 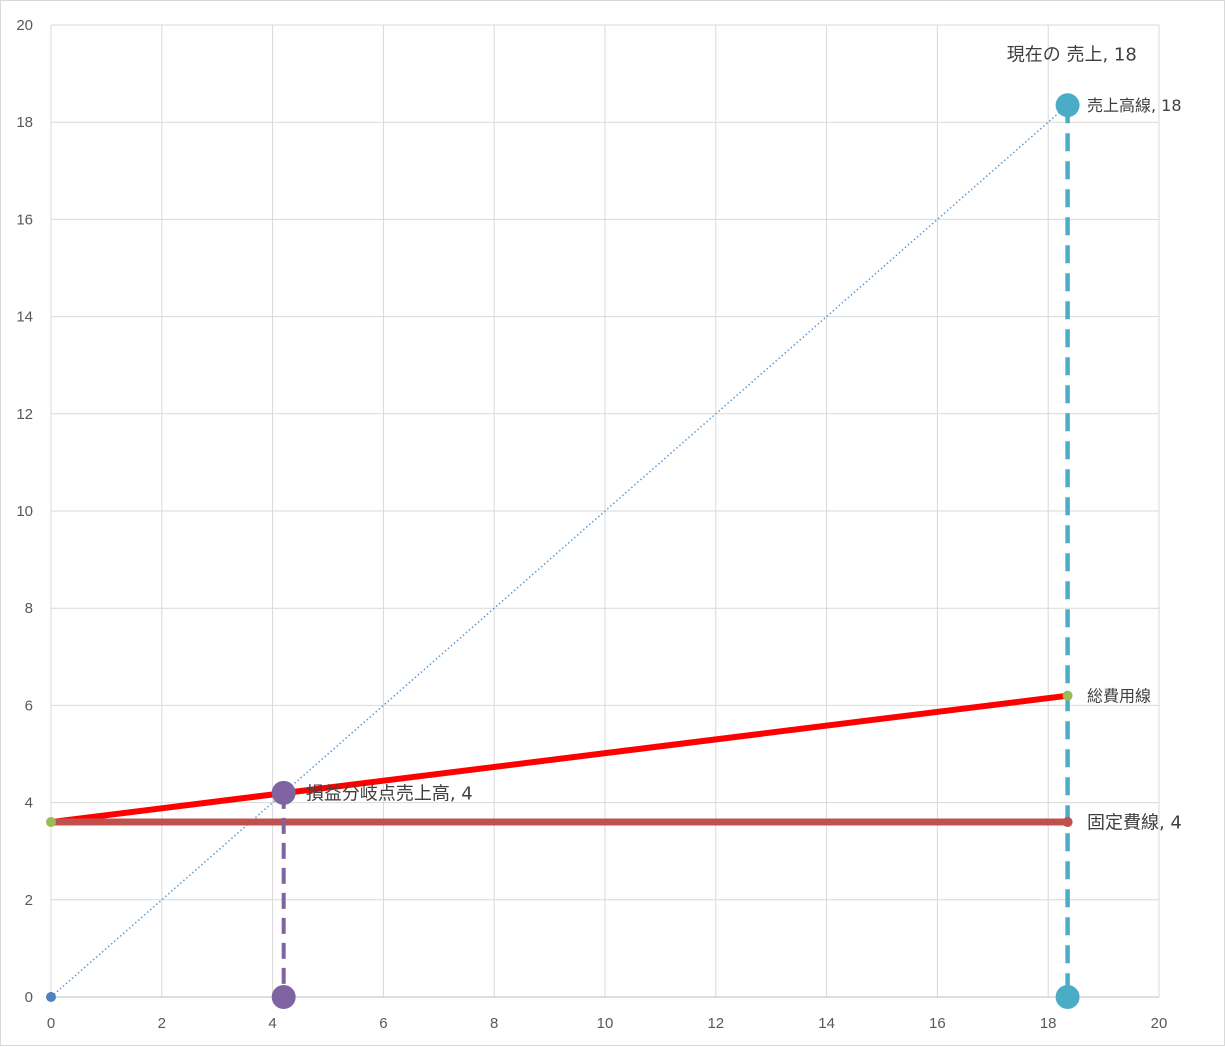 I want to click on x-tick-label: 4, so click(x=272, y=1023).